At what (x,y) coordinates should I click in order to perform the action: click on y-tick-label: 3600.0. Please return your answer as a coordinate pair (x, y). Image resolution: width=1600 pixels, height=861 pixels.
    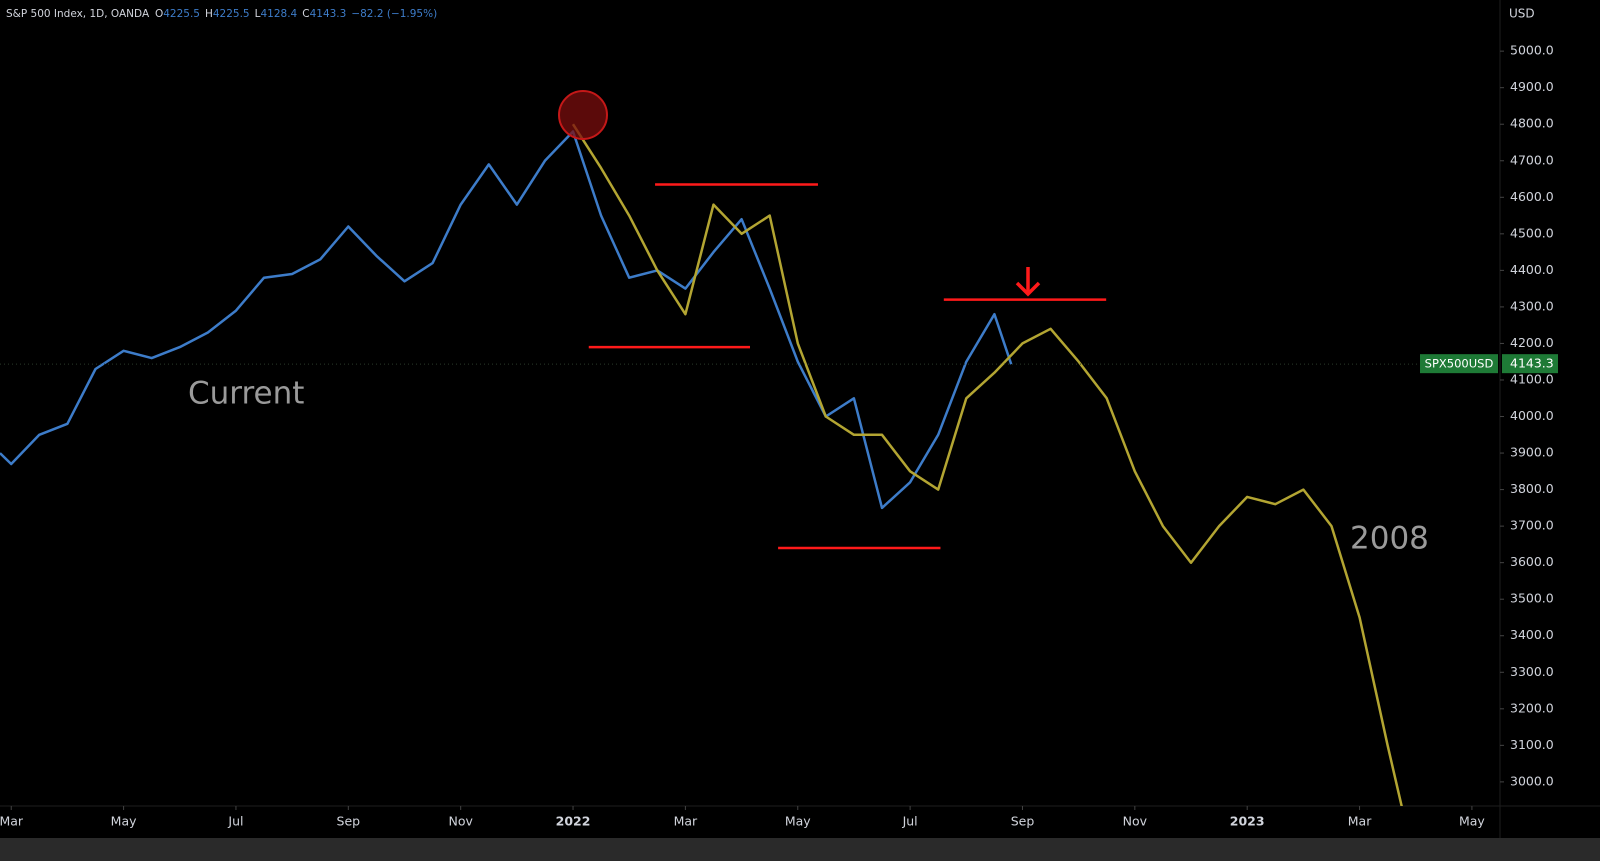
    Looking at the image, I should click on (1532, 561).